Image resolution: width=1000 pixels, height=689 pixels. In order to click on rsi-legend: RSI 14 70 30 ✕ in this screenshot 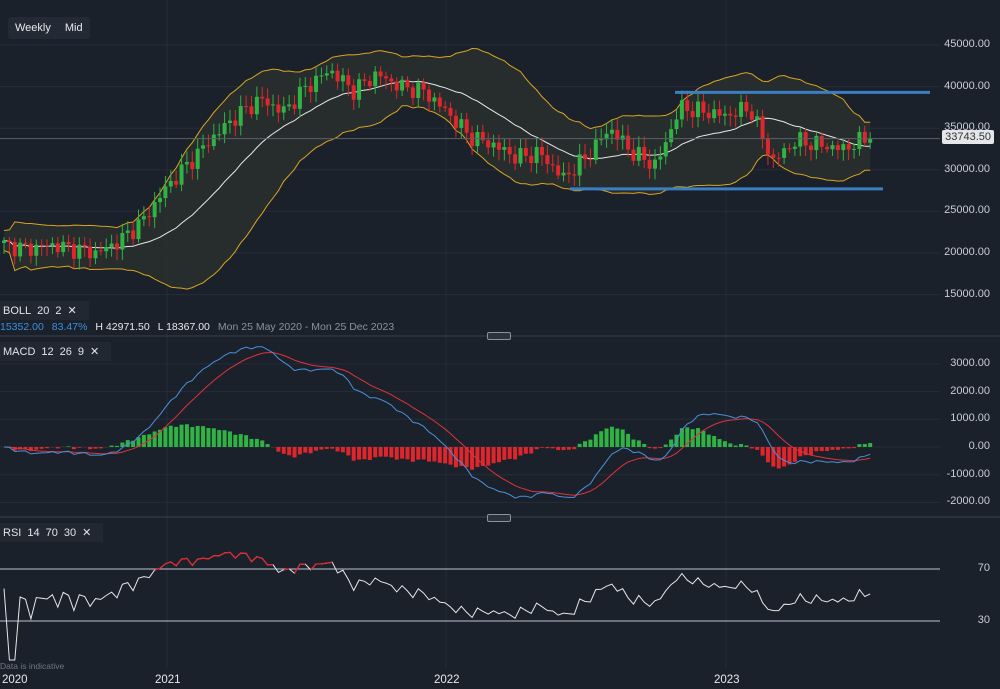, I will do `click(52, 532)`.